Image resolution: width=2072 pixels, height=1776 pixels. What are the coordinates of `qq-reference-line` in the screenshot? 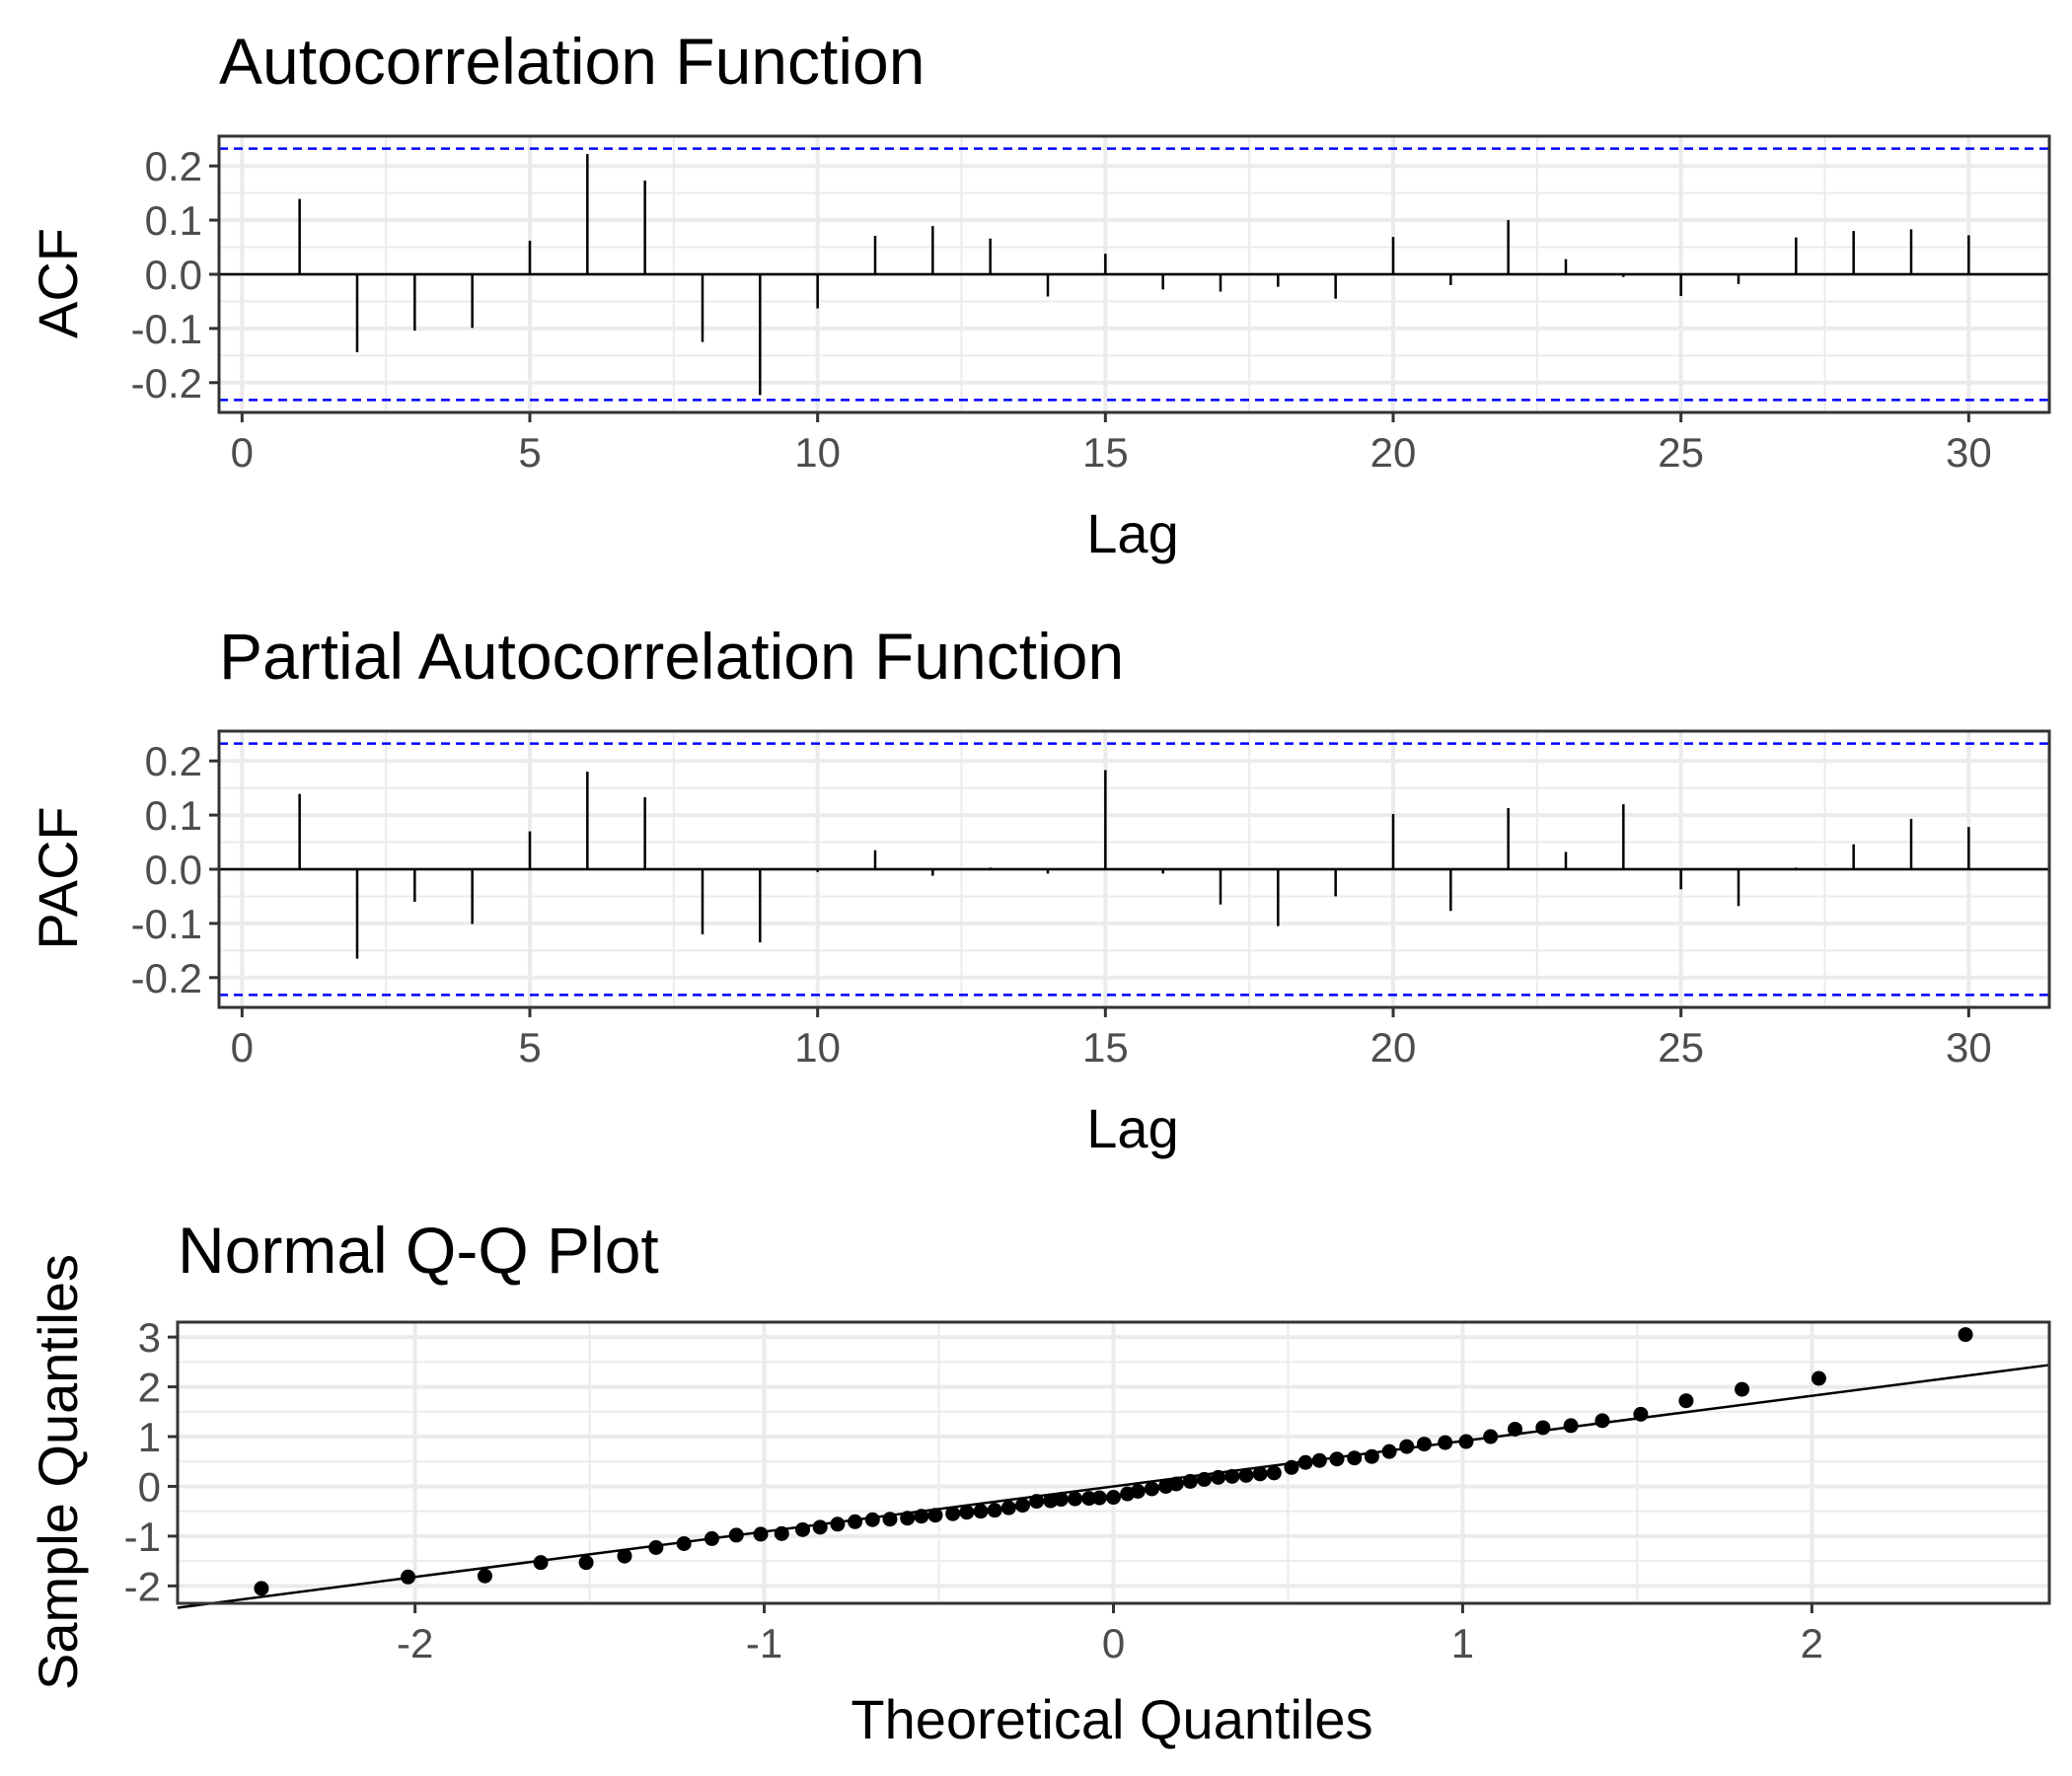 It's located at (1113, 1487).